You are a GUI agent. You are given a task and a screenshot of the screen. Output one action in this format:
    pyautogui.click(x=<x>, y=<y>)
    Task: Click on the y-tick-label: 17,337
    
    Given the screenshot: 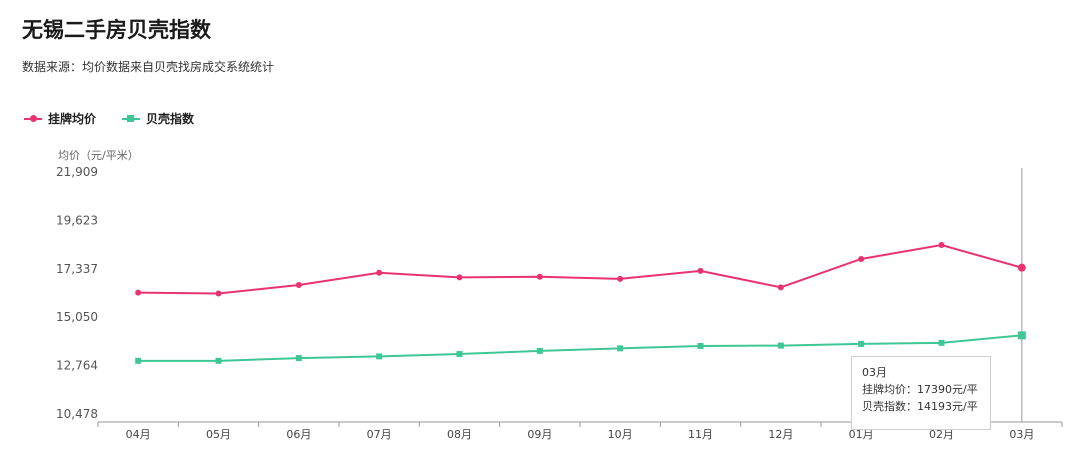 What is the action you would take?
    pyautogui.click(x=77, y=269)
    